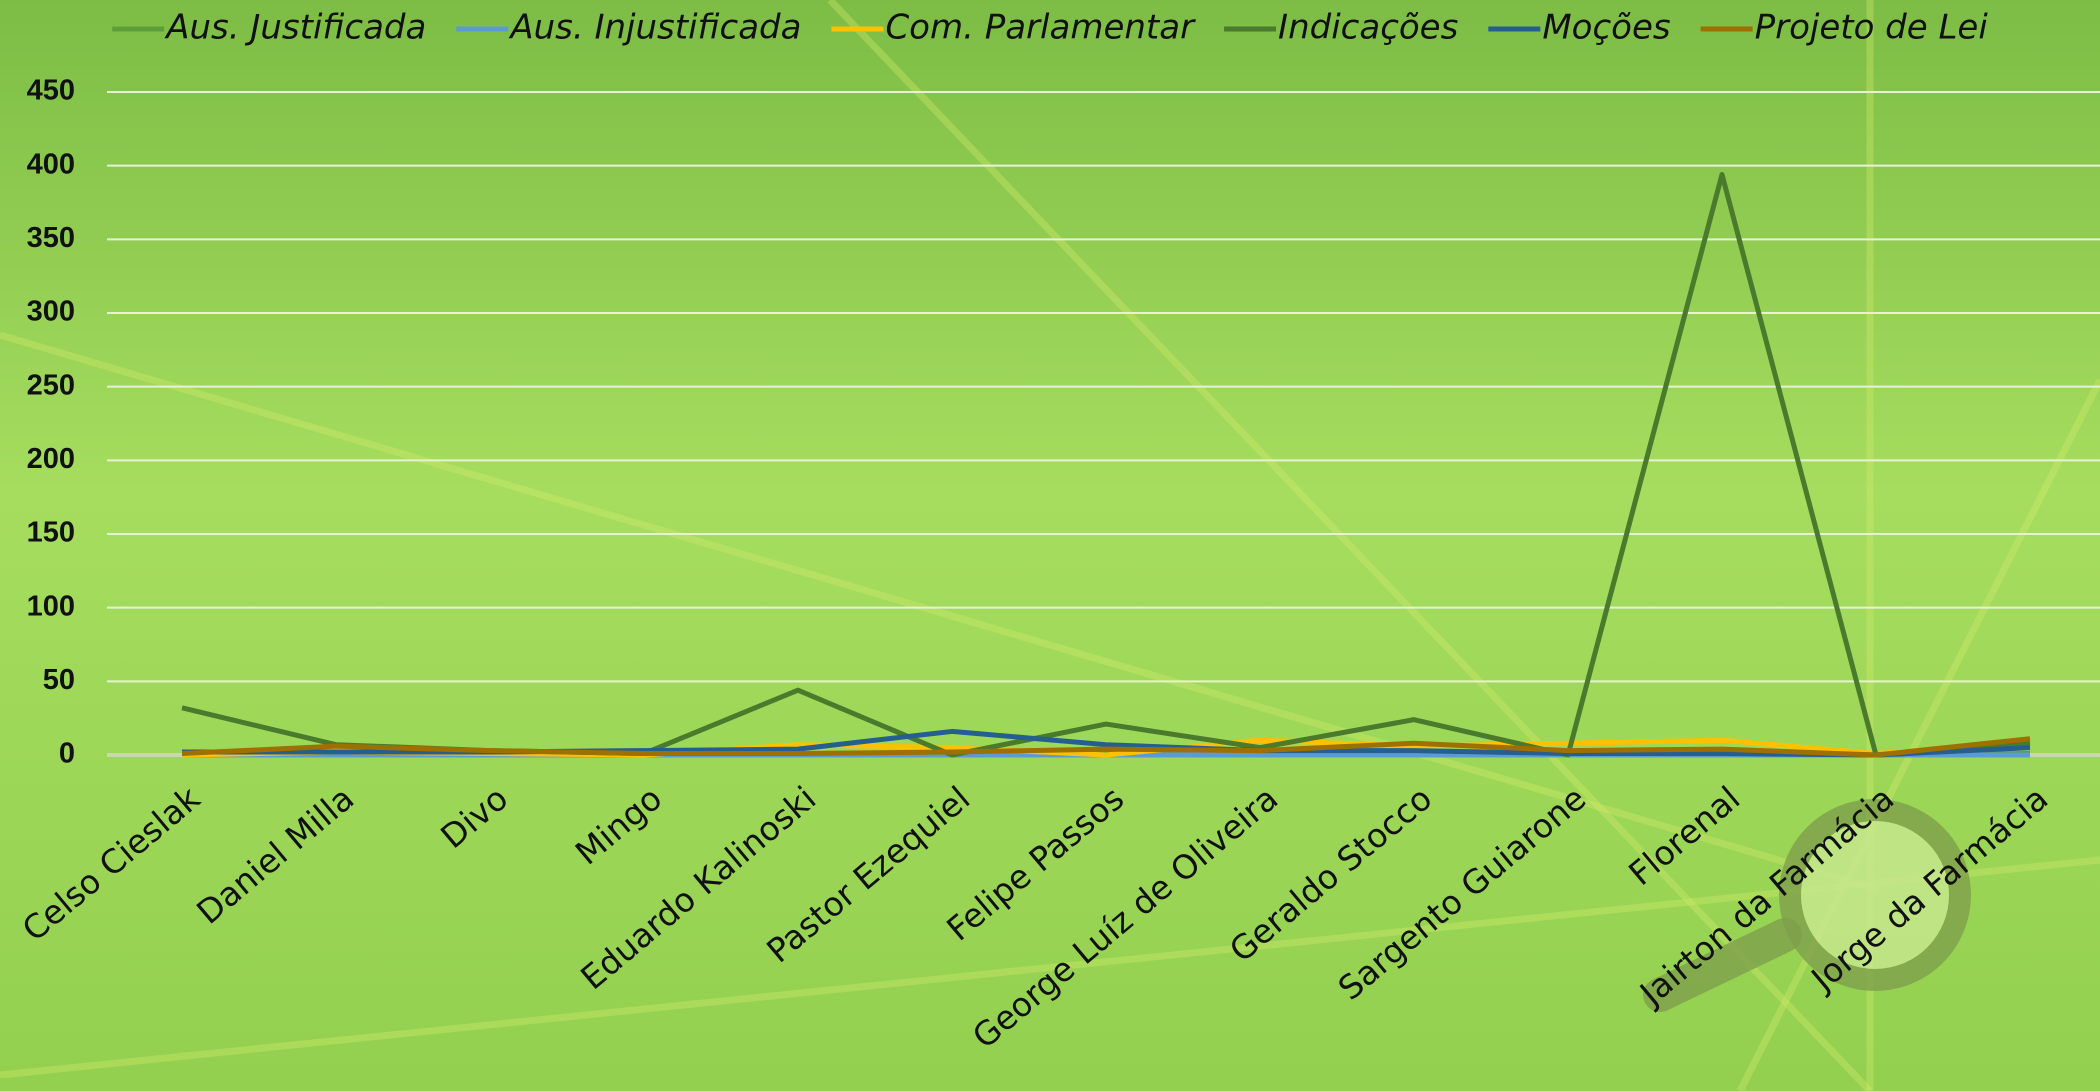 This screenshot has width=2100, height=1091. Describe the element at coordinates (1606, 28) in the screenshot. I see `legend-label: Moções` at that location.